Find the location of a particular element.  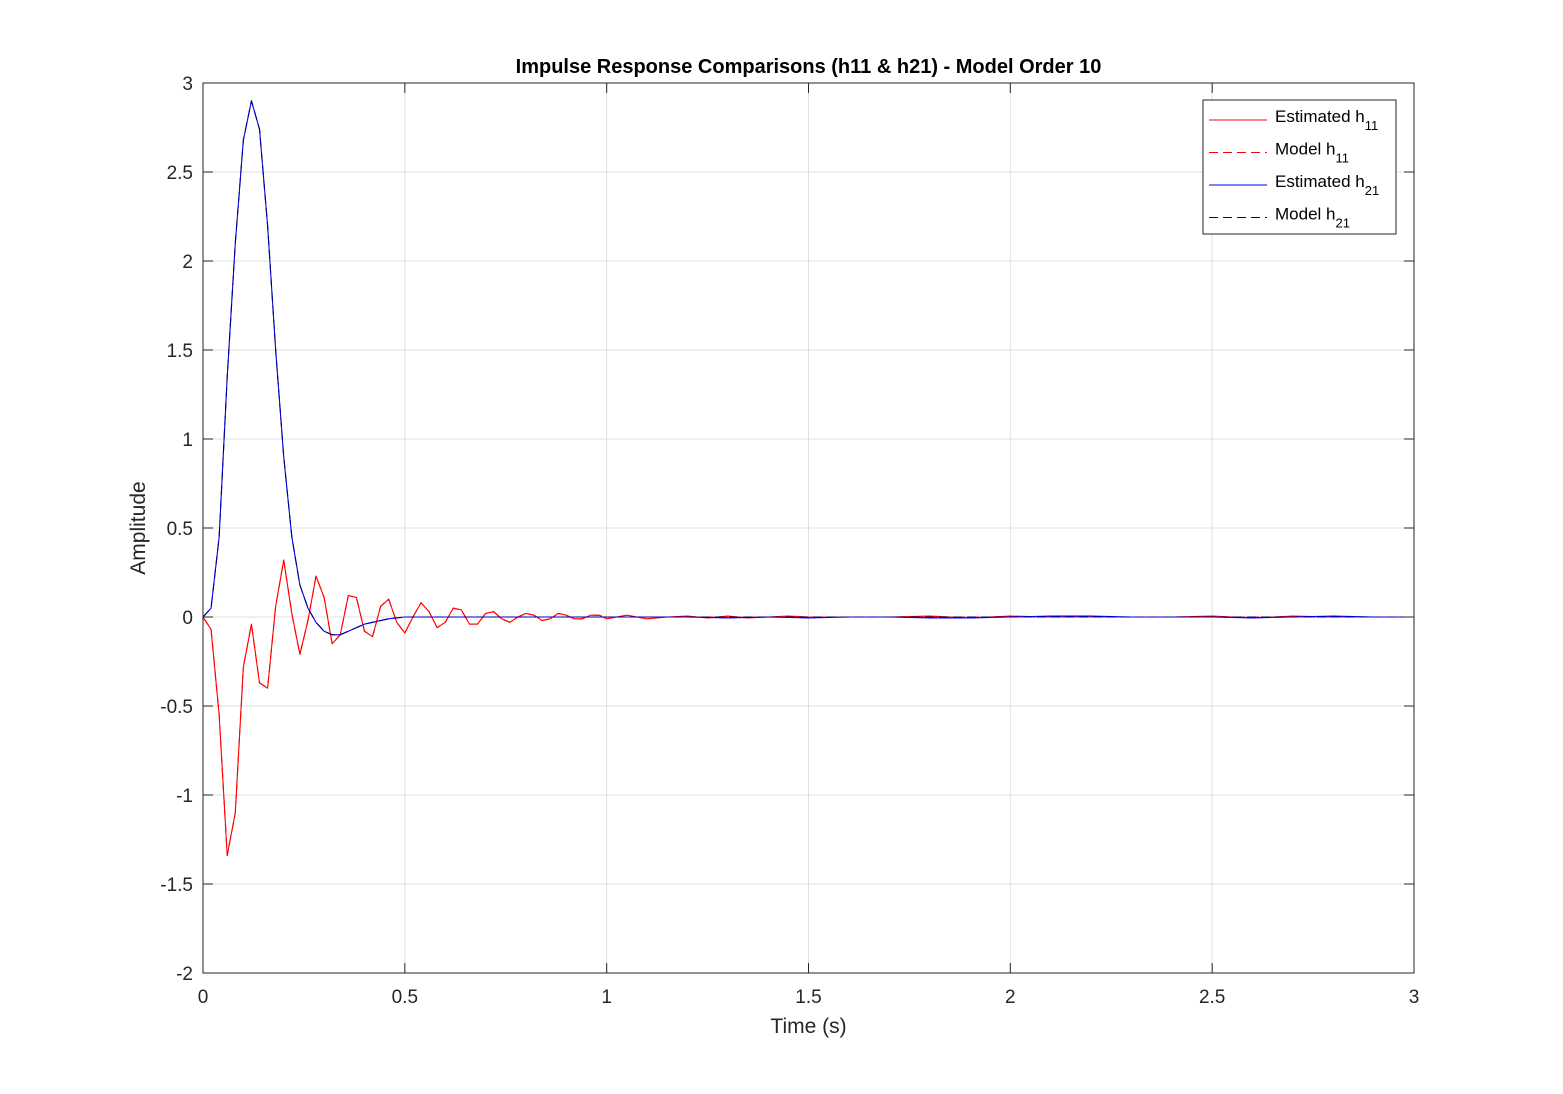

legend-entry-label: Model h21 is located at coordinates (1312, 218).